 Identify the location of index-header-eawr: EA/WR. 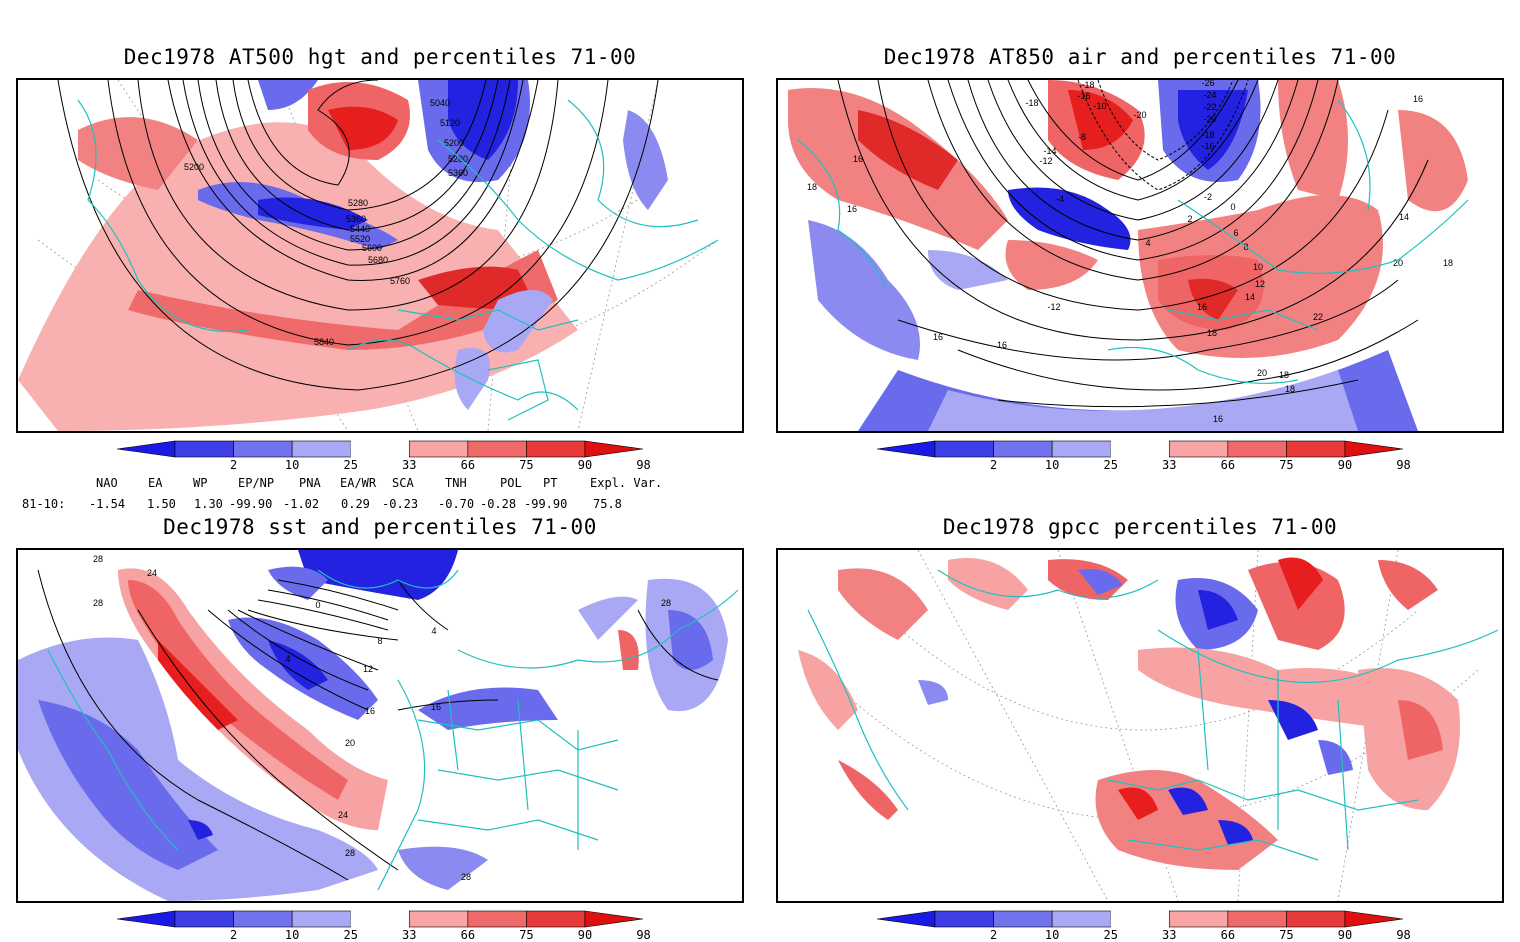
(358, 483).